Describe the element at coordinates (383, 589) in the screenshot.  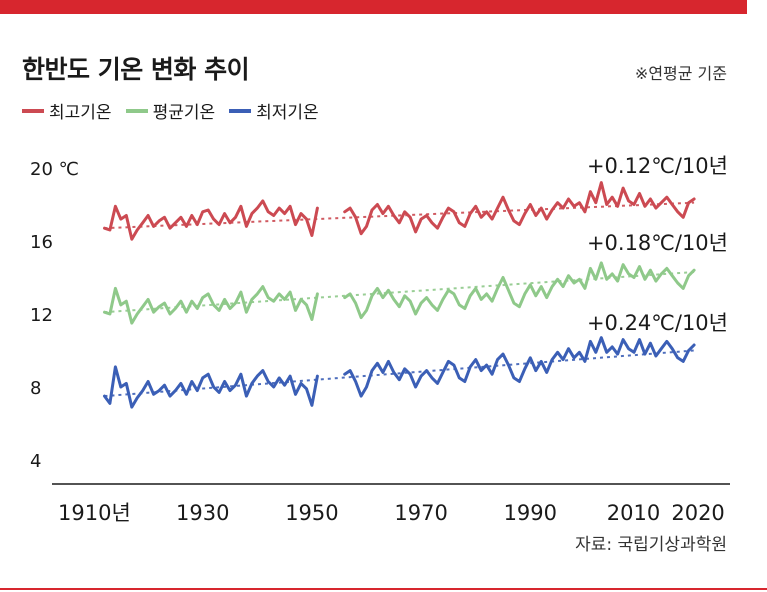
I see `bottom-accent-line` at that location.